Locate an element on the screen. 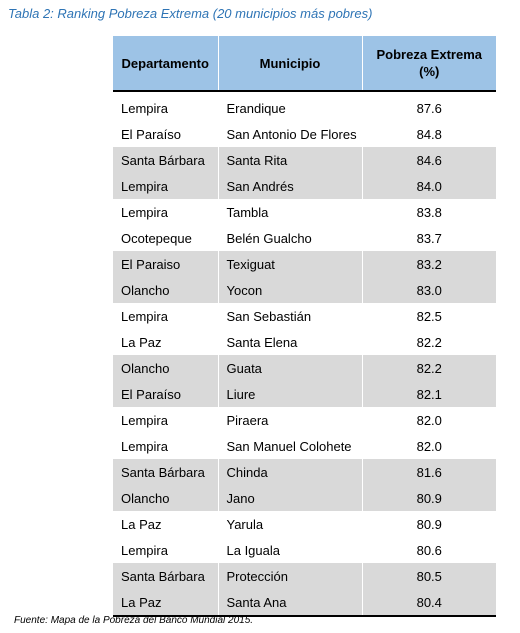 The image size is (520, 633). municipio-cell: Chinda is located at coordinates (290, 472).